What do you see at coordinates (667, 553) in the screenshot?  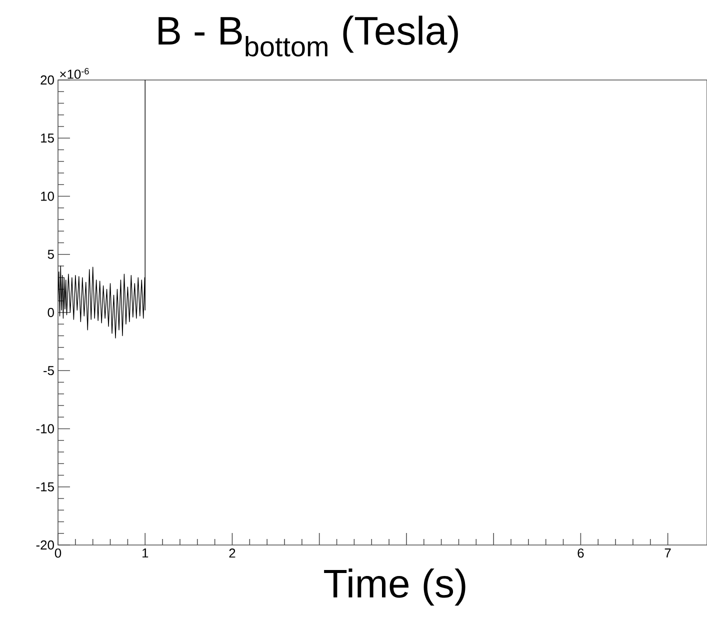 I see `x-tick-label: 7` at bounding box center [667, 553].